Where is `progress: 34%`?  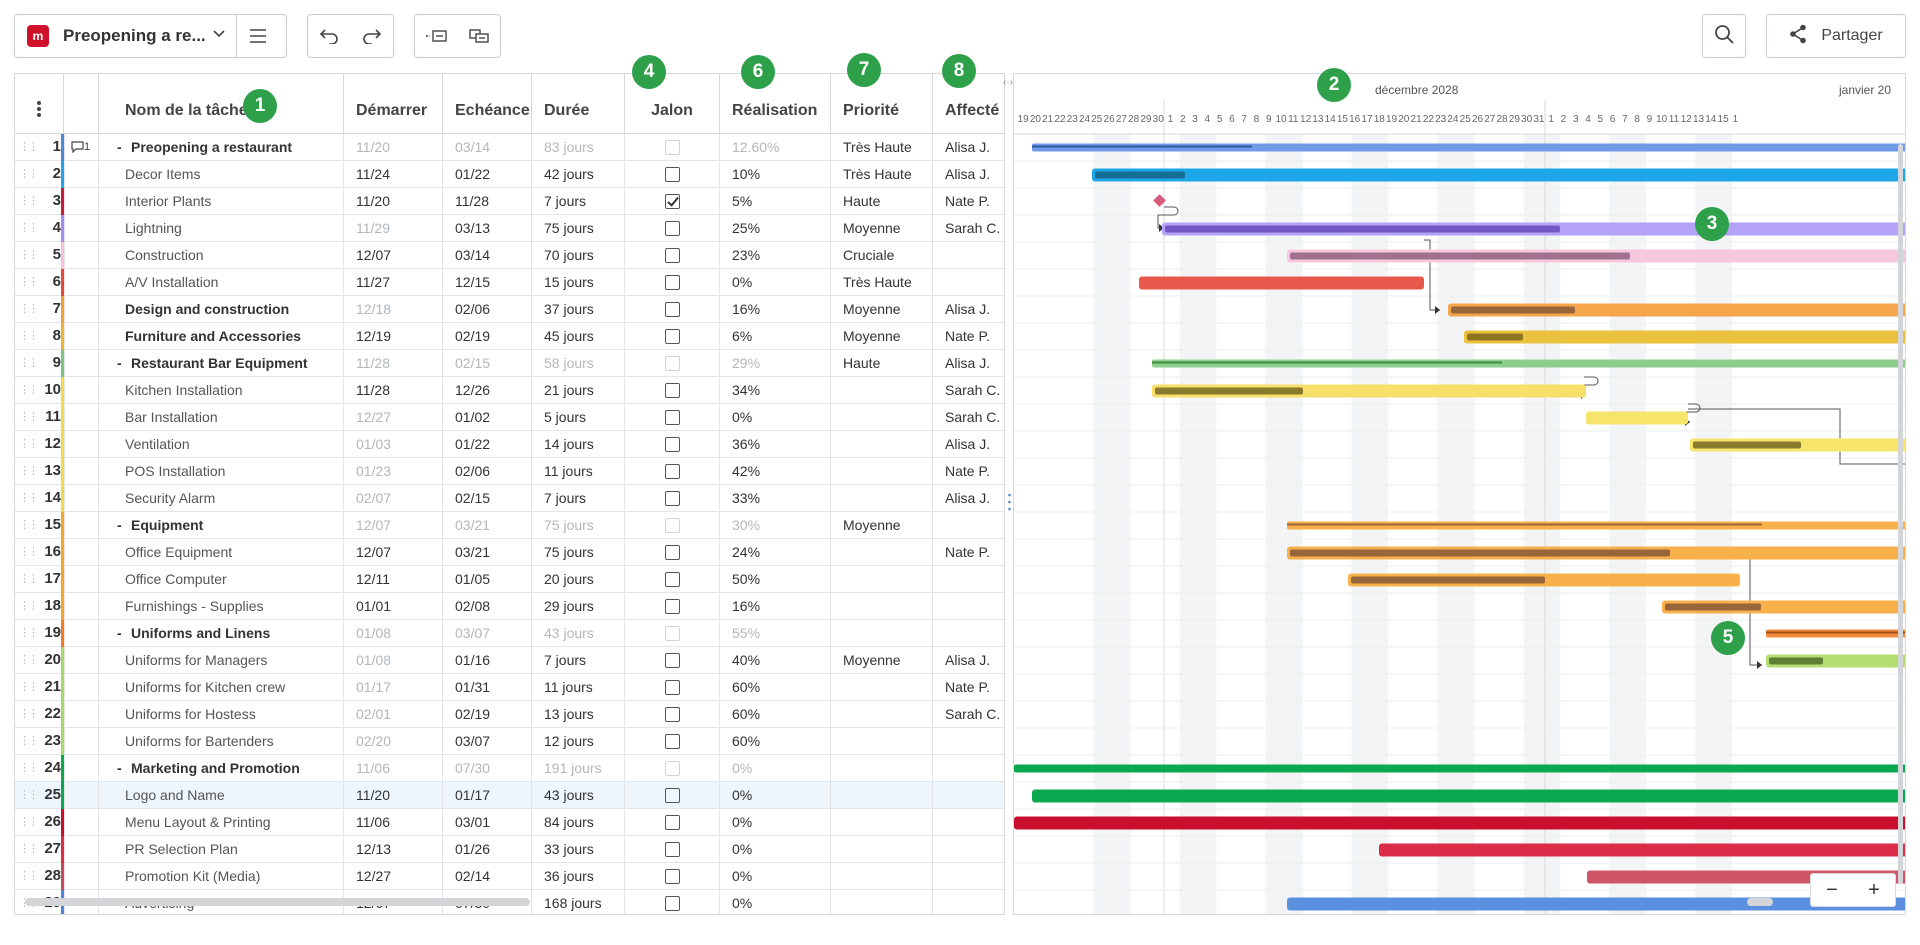
progress: 34% is located at coordinates (775, 390).